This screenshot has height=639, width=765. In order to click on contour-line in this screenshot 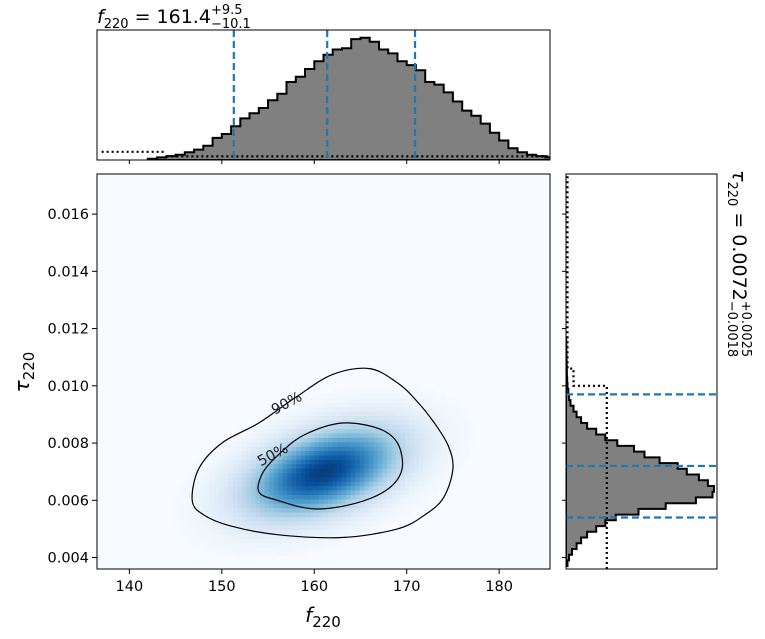, I will do `click(322, 453)`.